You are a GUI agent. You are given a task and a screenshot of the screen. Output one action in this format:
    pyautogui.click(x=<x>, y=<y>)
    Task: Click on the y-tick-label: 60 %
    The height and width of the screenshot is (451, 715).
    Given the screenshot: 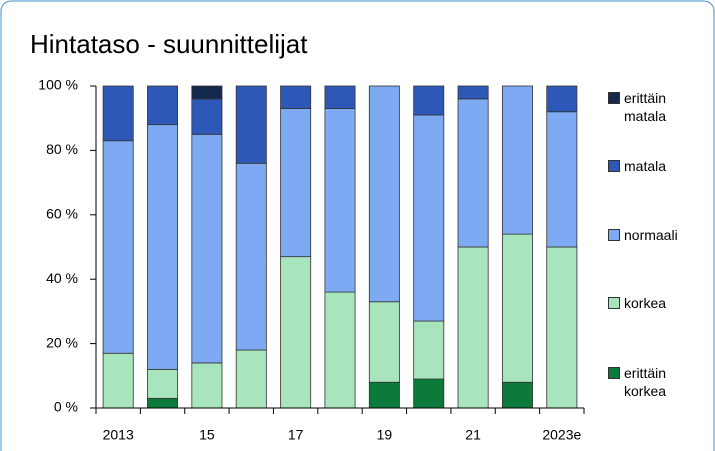 What is the action you would take?
    pyautogui.click(x=62, y=214)
    